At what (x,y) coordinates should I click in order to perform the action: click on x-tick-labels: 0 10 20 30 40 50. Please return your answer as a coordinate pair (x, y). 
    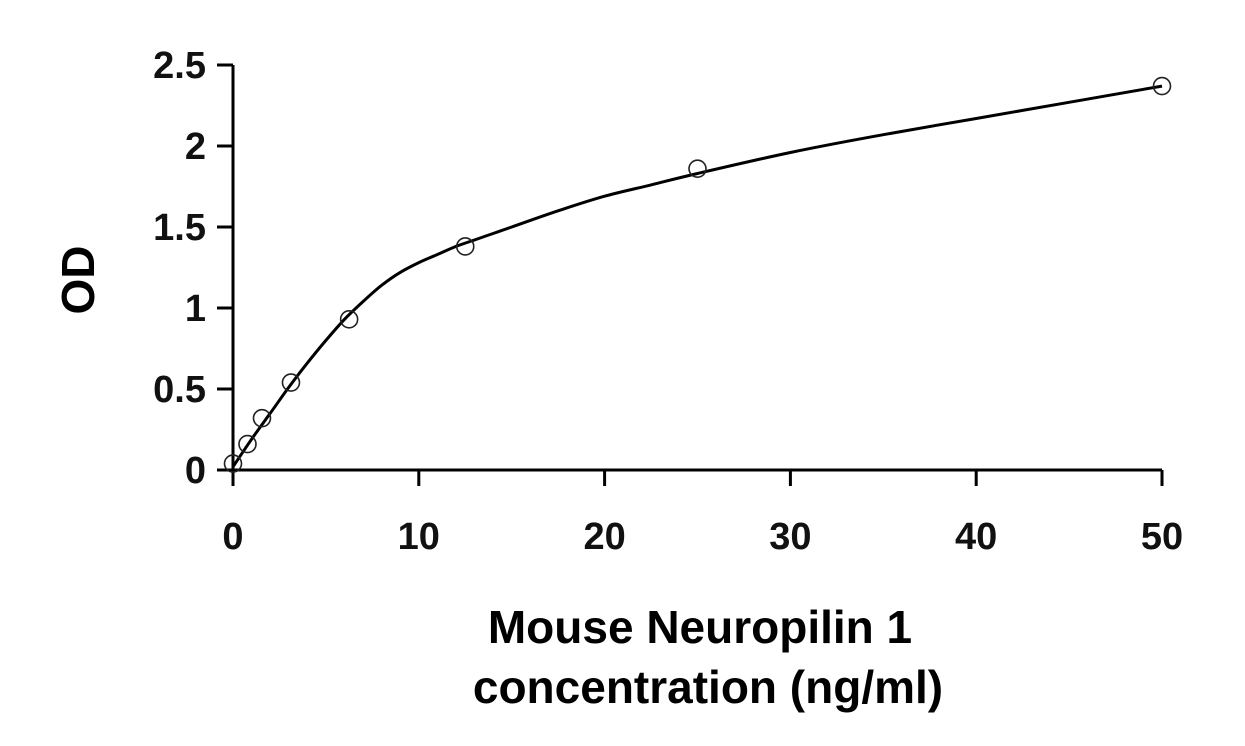
    Looking at the image, I should click on (702, 537).